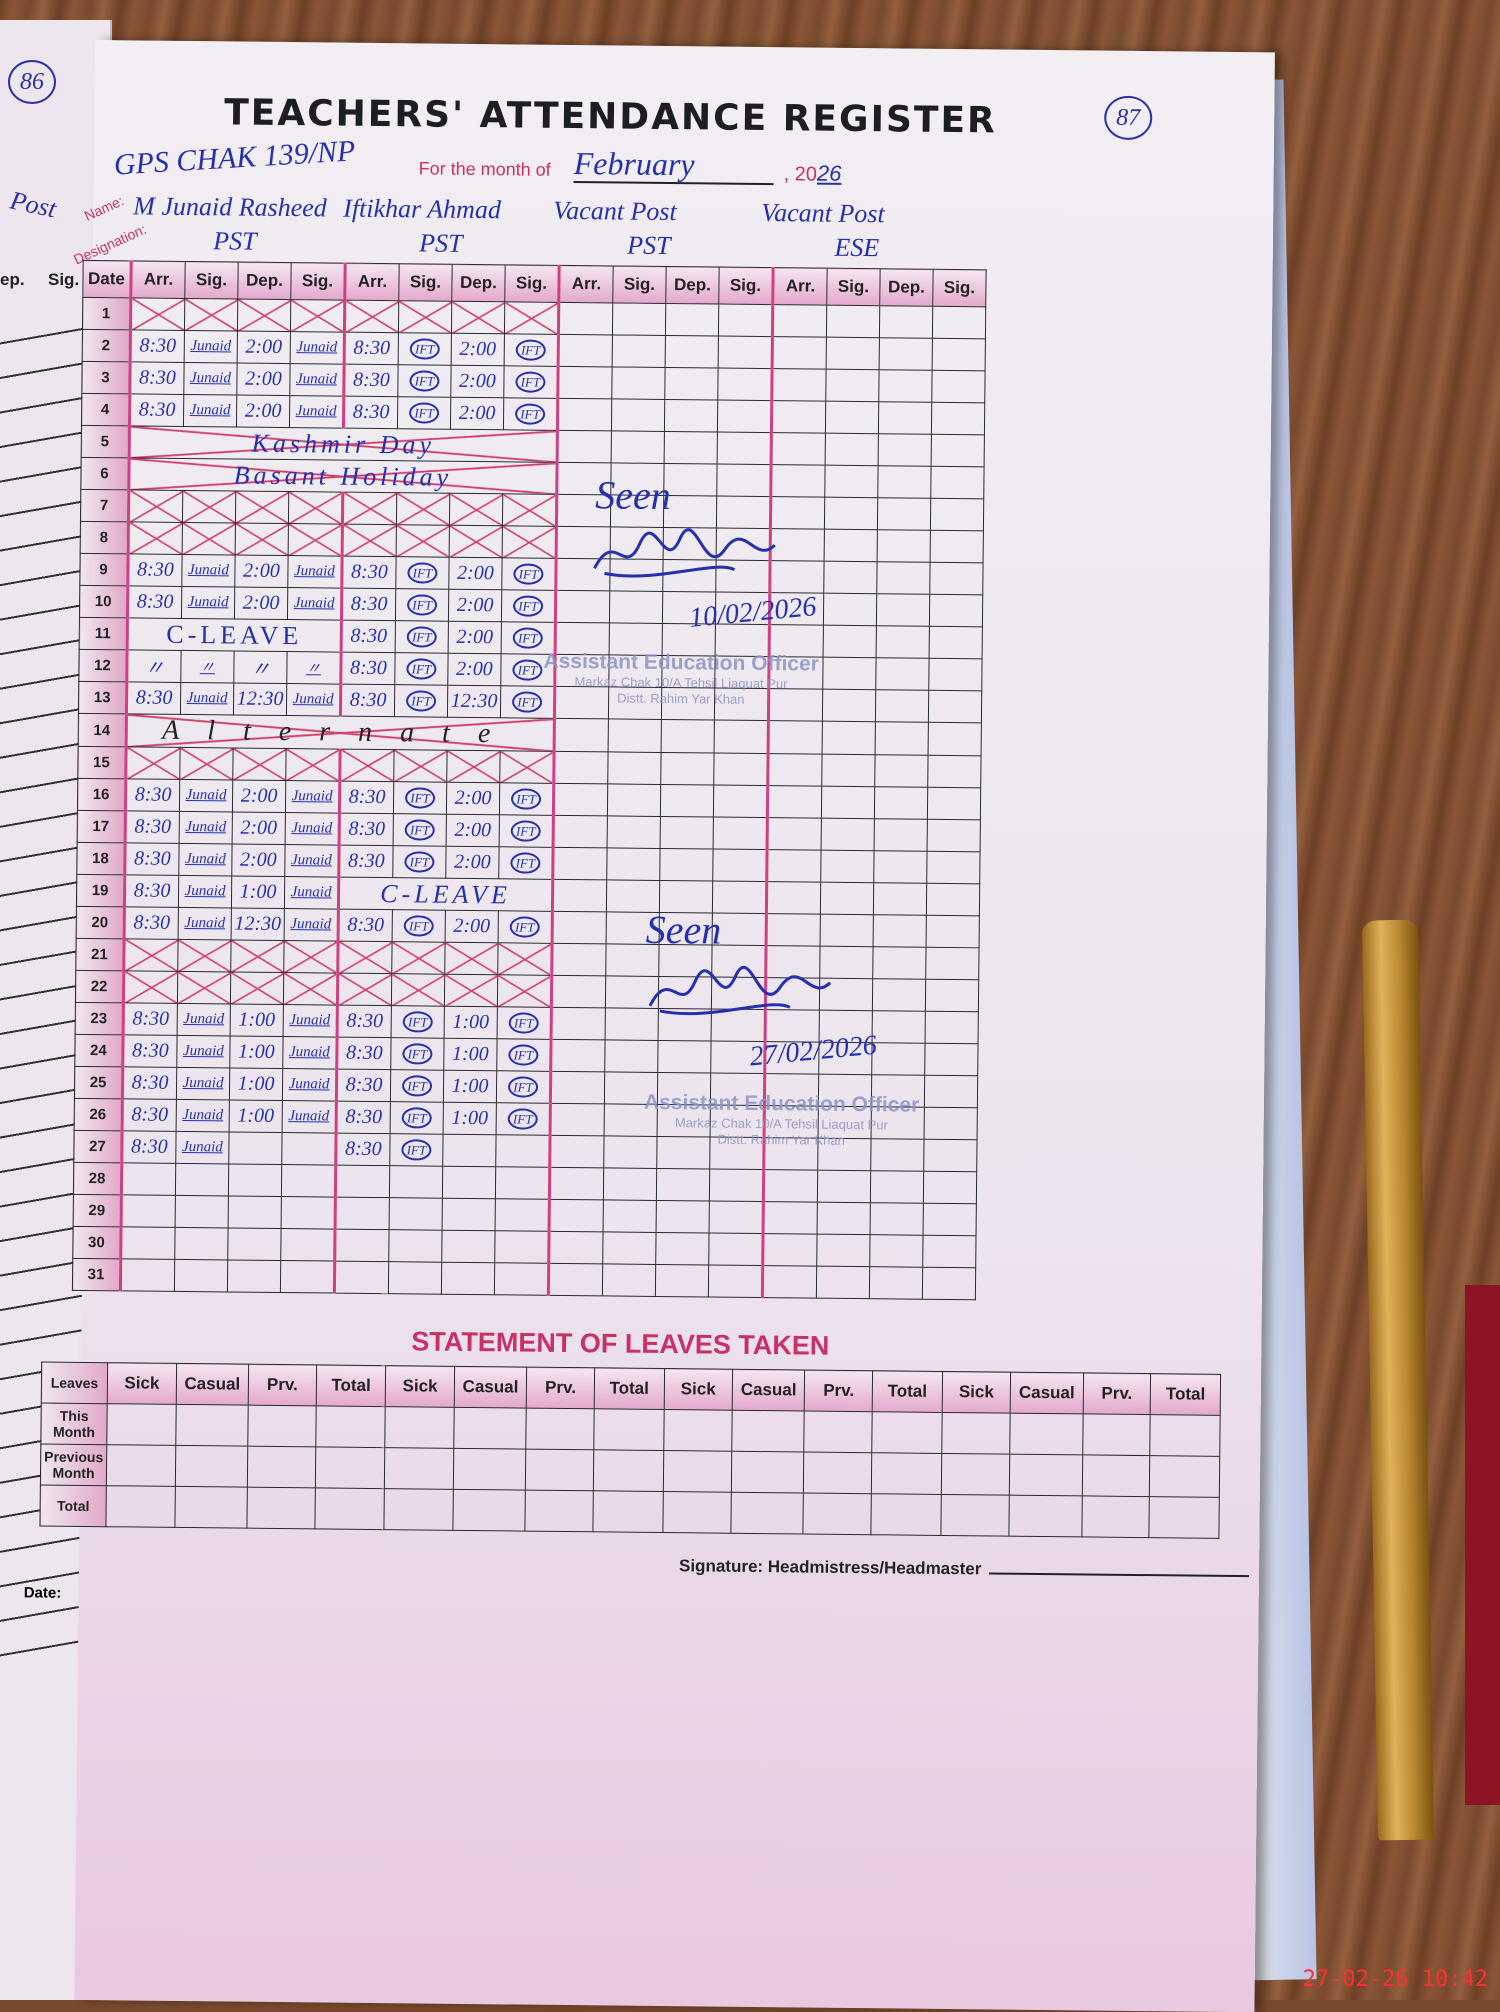 This screenshot has width=1500, height=2012. Describe the element at coordinates (101, 858) in the screenshot. I see `date-cell: 18` at that location.